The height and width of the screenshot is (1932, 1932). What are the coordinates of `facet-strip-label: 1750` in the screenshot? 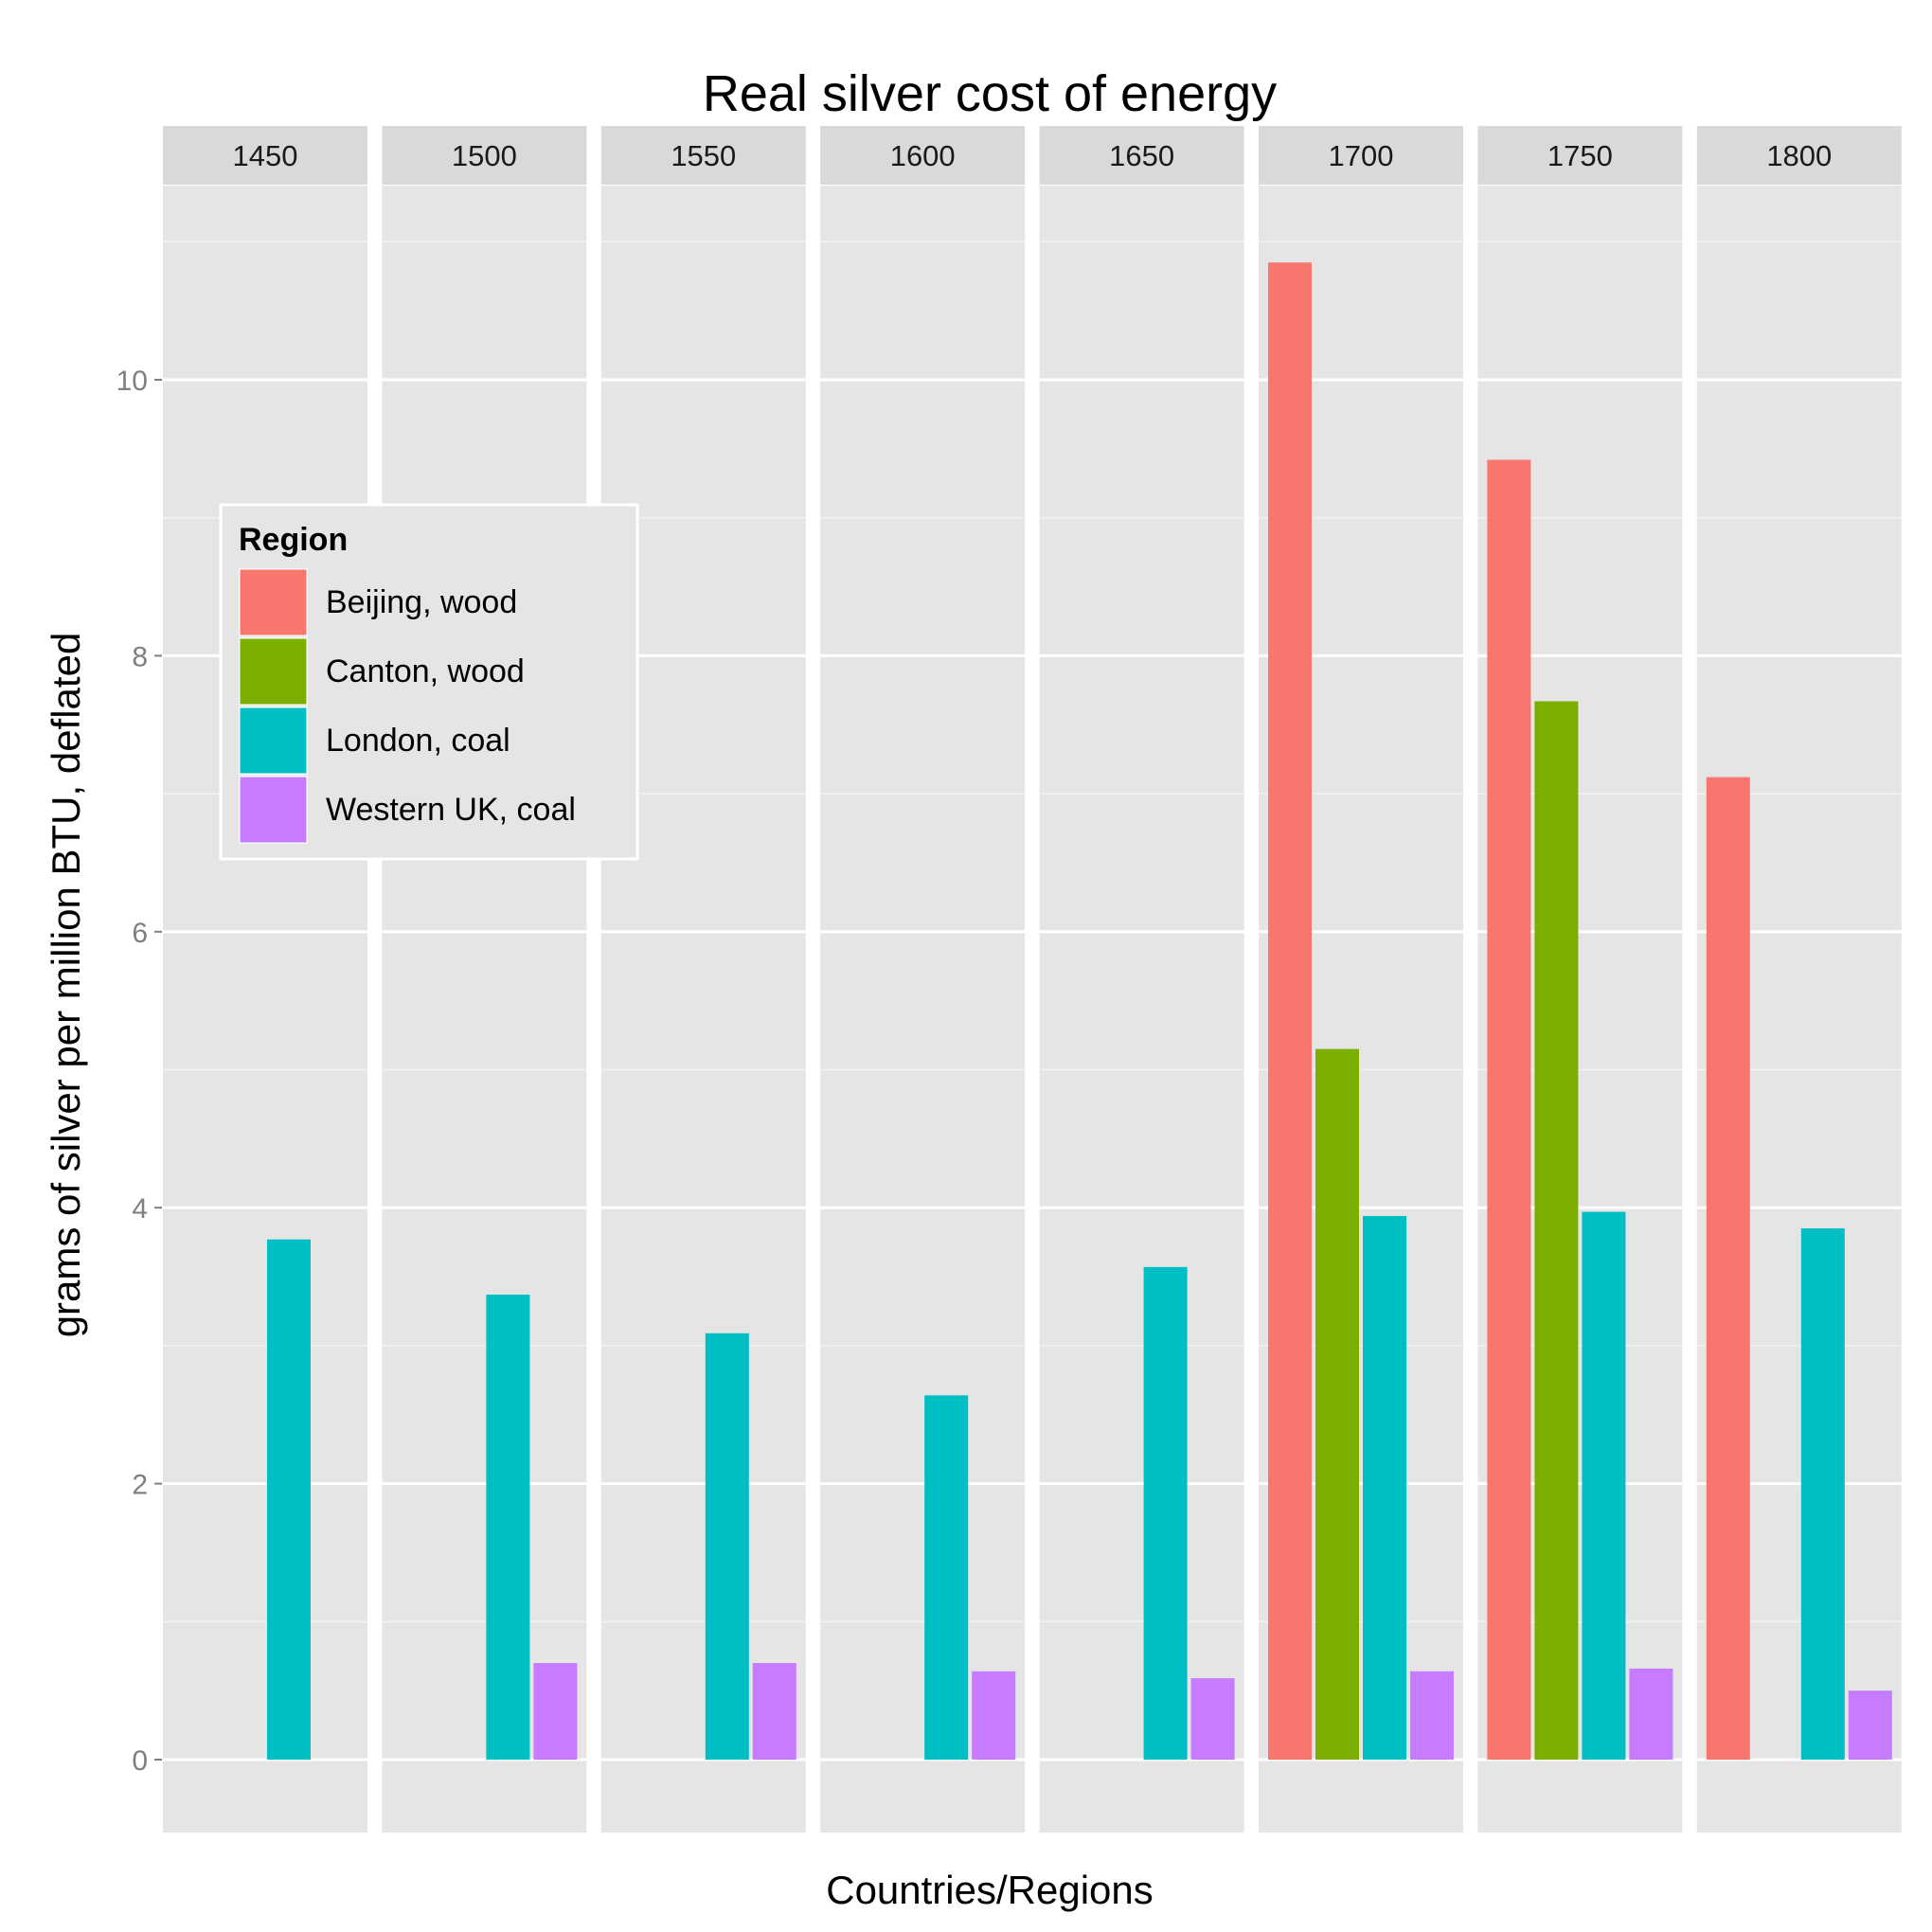 It's located at (1580, 155).